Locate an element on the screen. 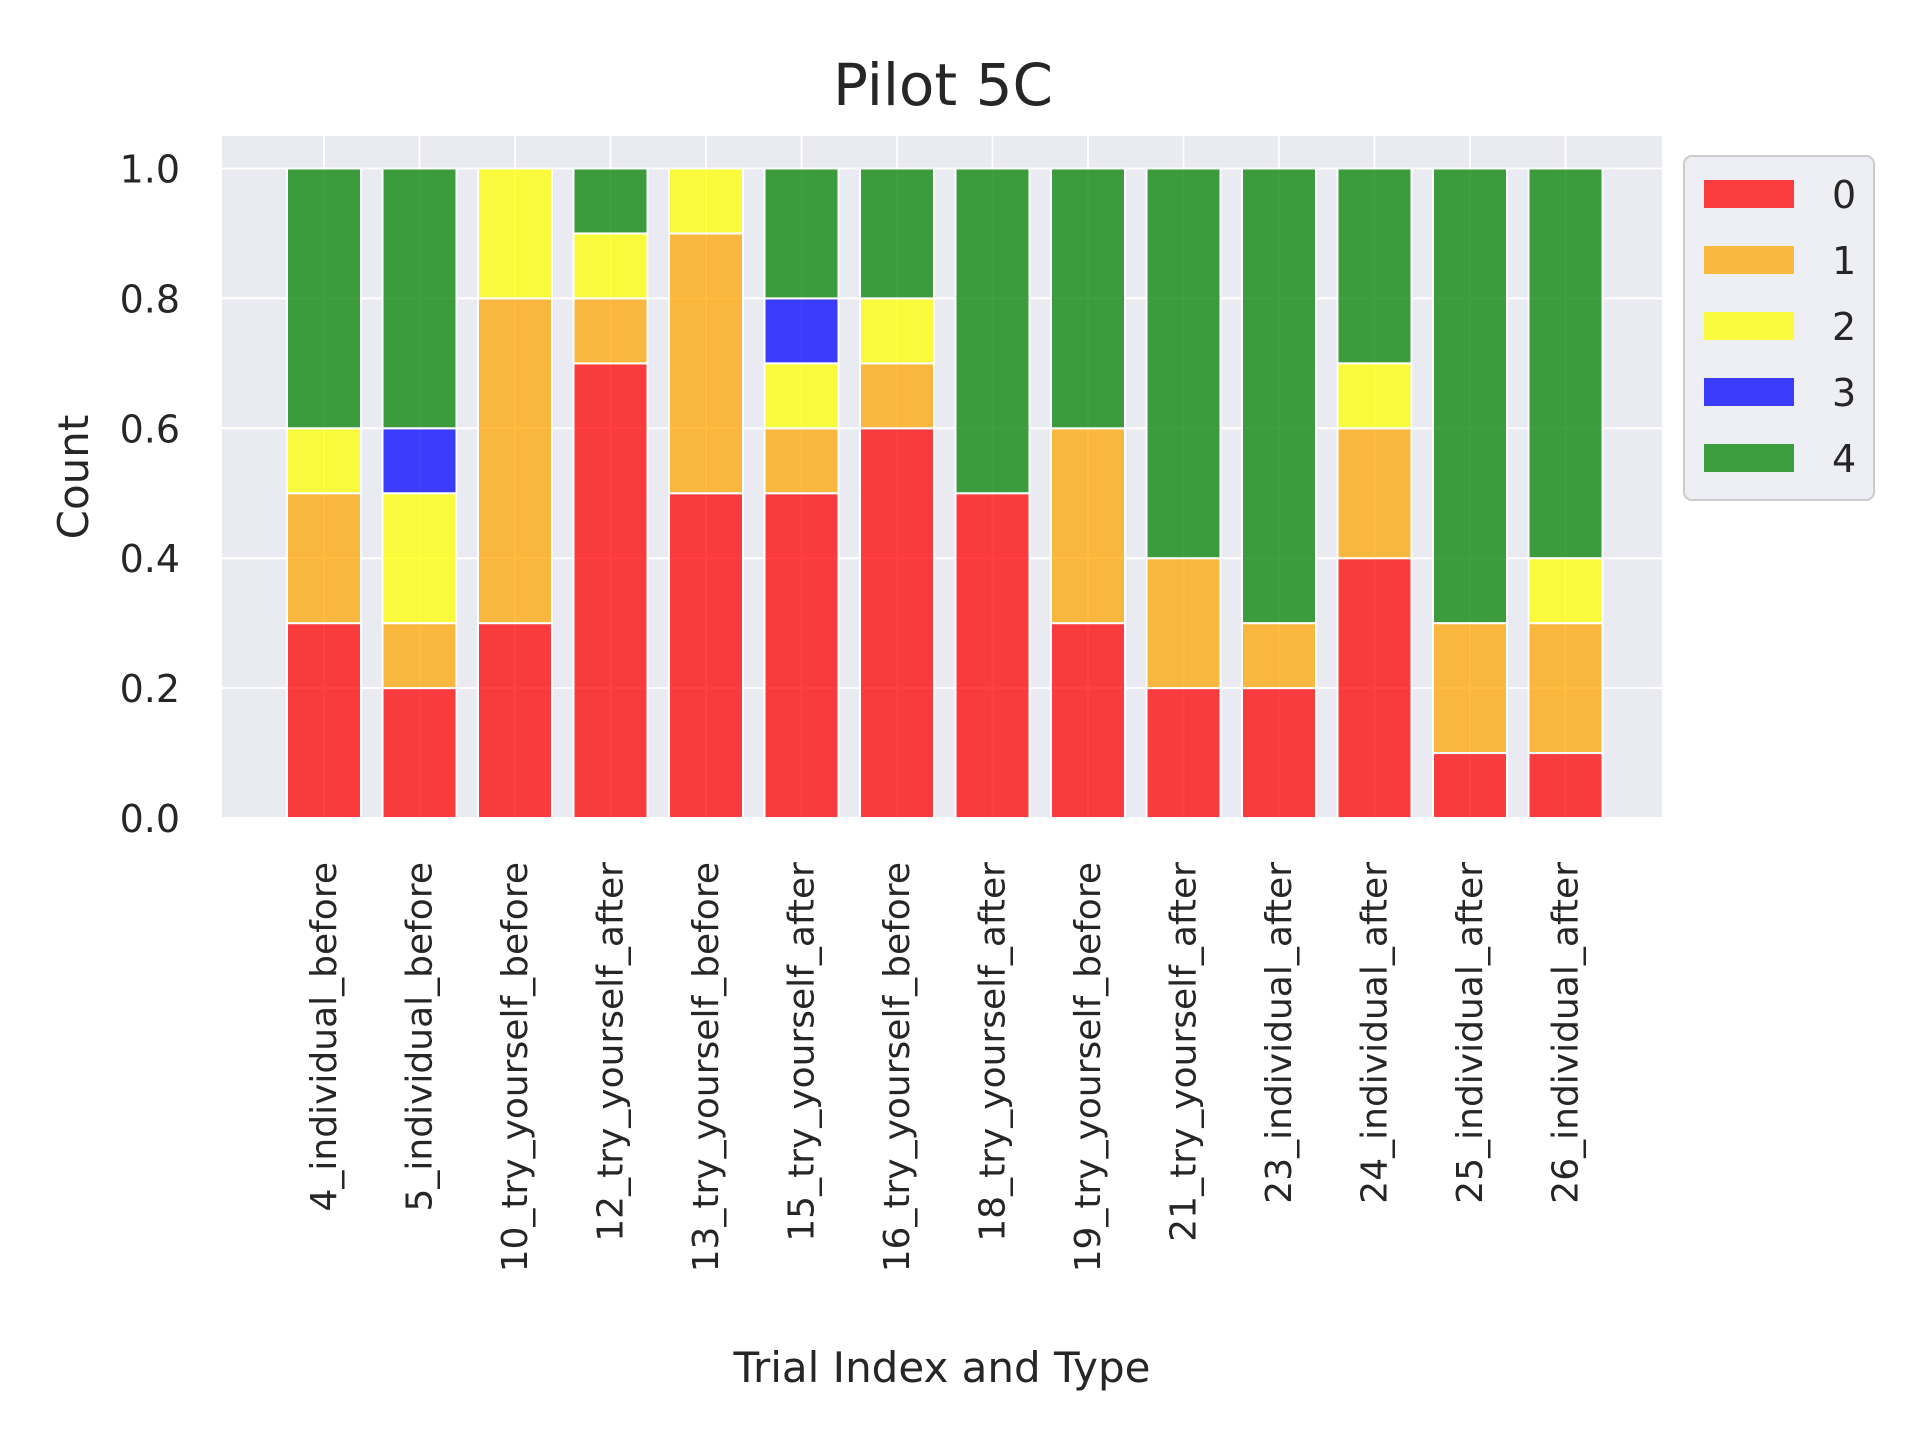 This screenshot has width=1920, height=1440. legend-label: 4 is located at coordinates (1844, 459).